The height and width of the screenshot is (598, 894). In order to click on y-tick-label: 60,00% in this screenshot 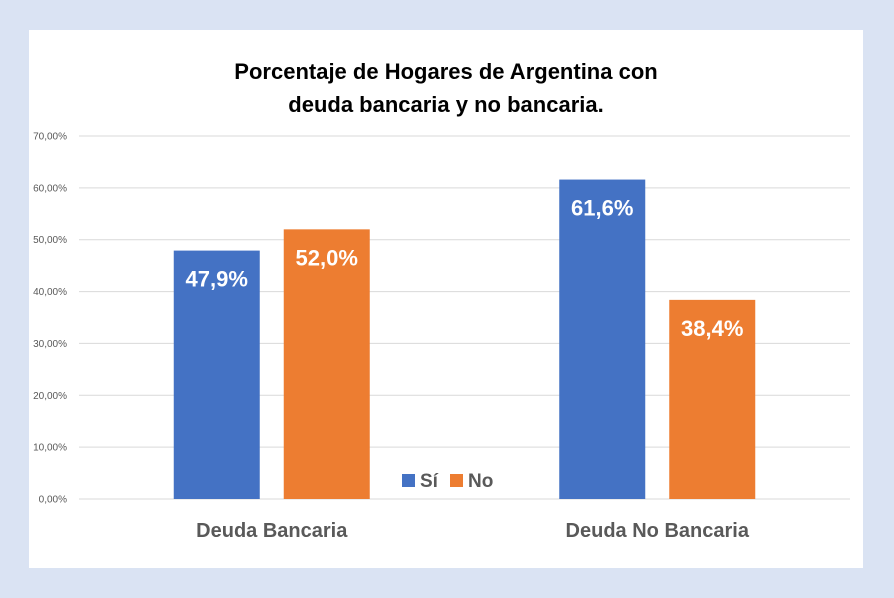, I will do `click(50, 188)`.